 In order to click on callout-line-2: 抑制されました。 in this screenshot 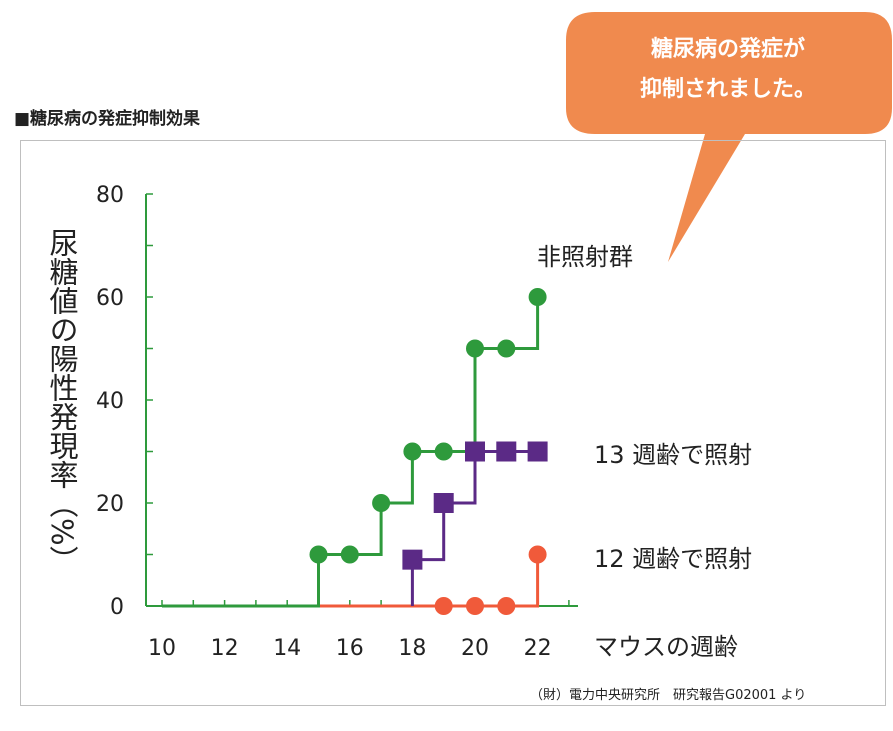, I will do `click(727, 89)`.